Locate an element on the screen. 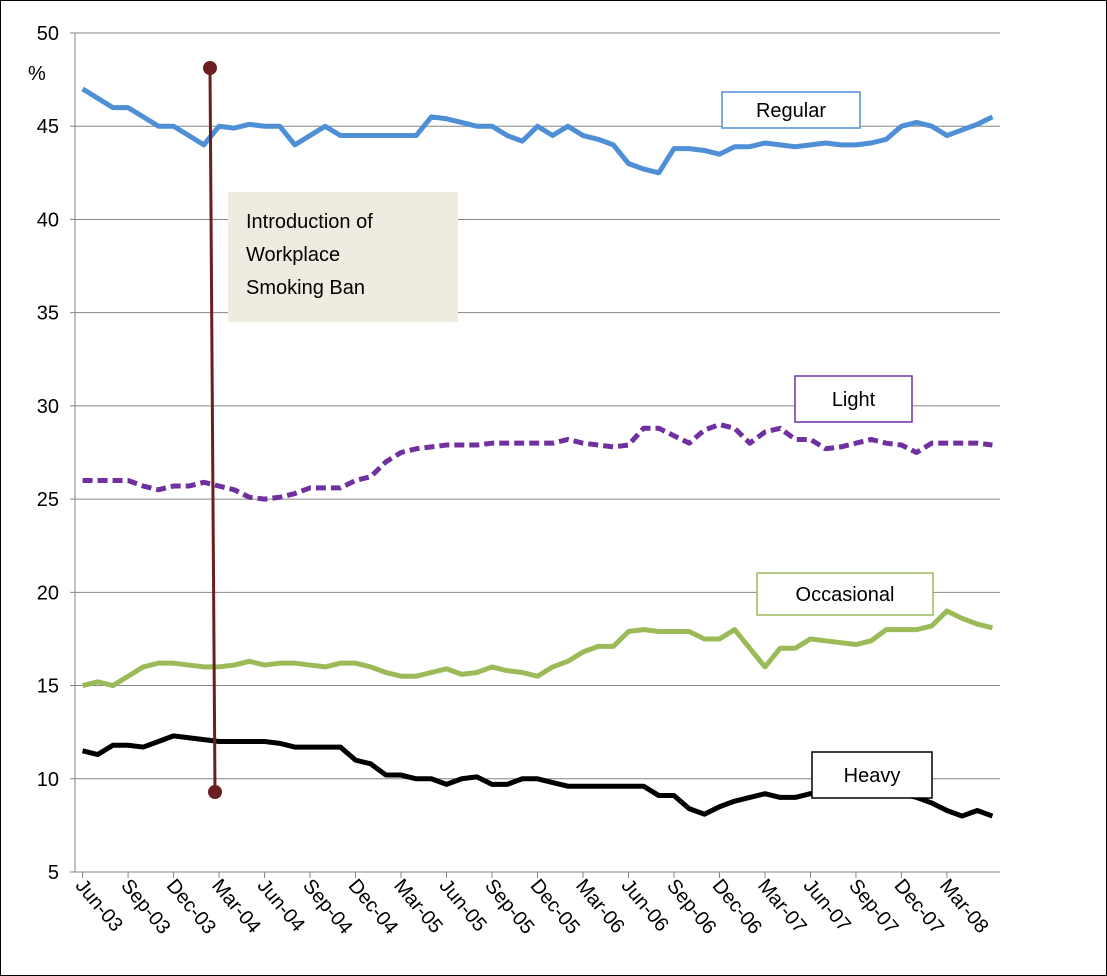 This screenshot has height=976, width=1107. y-tick-label: 5 is located at coordinates (53, 873).